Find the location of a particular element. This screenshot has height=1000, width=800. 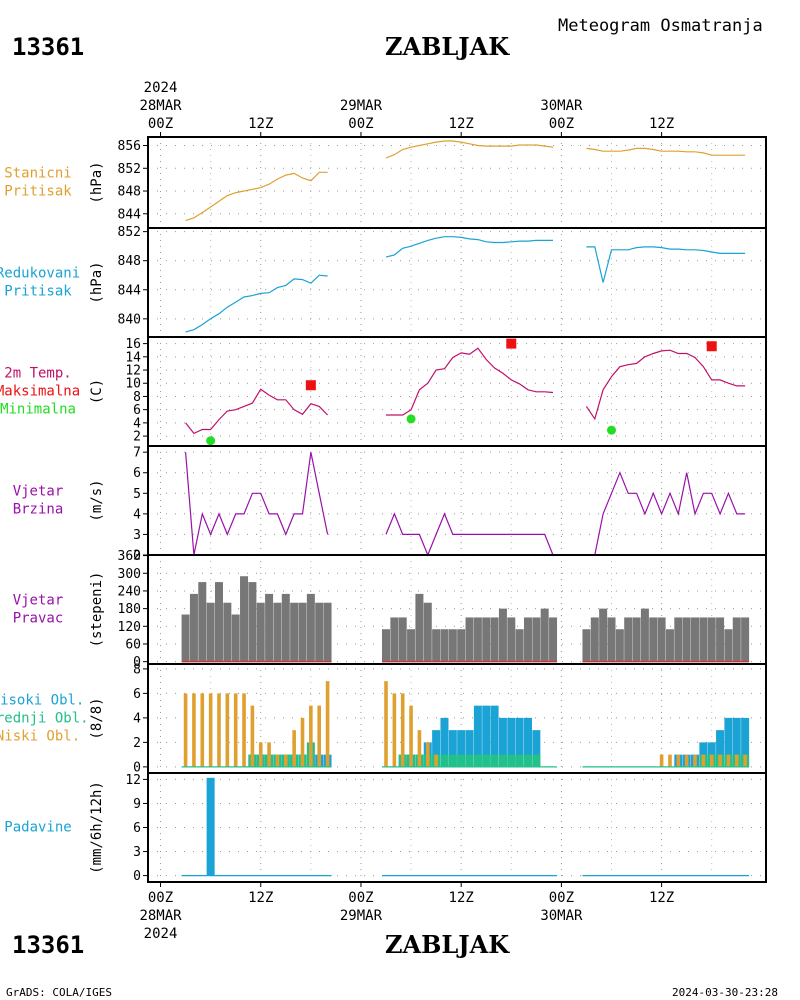

panel-label: Minimalna is located at coordinates (38, 410).